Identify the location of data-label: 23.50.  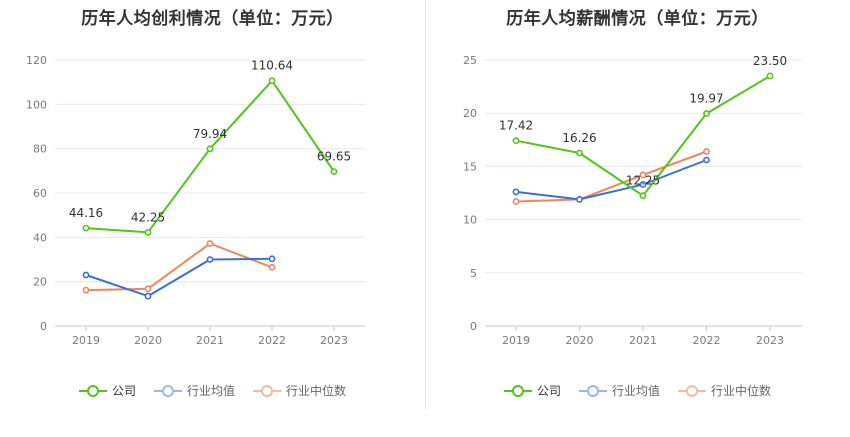
(770, 61).